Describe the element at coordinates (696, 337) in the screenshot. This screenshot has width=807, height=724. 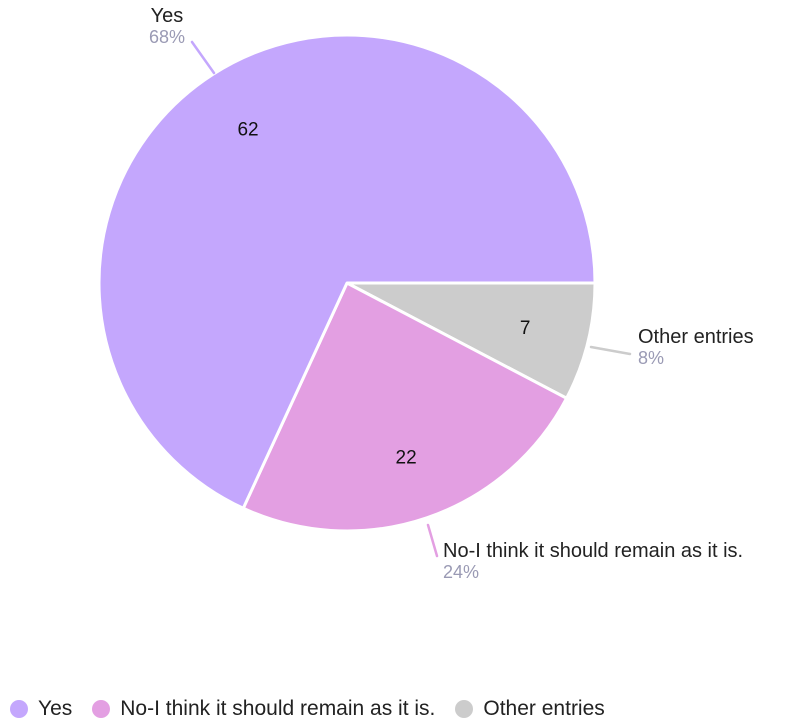
I see `category-label-other: Other entries` at that location.